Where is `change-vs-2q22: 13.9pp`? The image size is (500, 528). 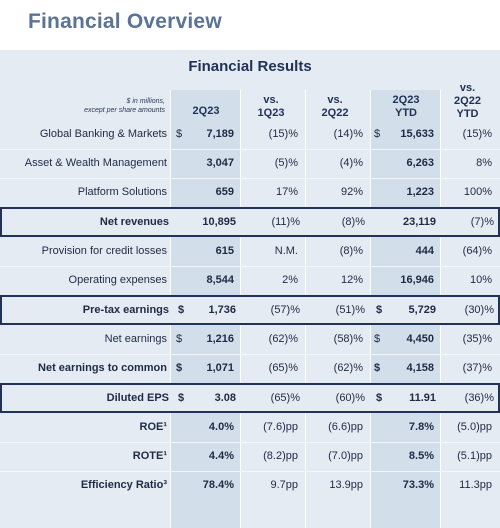 change-vs-2q22: 13.9pp is located at coordinates (346, 485).